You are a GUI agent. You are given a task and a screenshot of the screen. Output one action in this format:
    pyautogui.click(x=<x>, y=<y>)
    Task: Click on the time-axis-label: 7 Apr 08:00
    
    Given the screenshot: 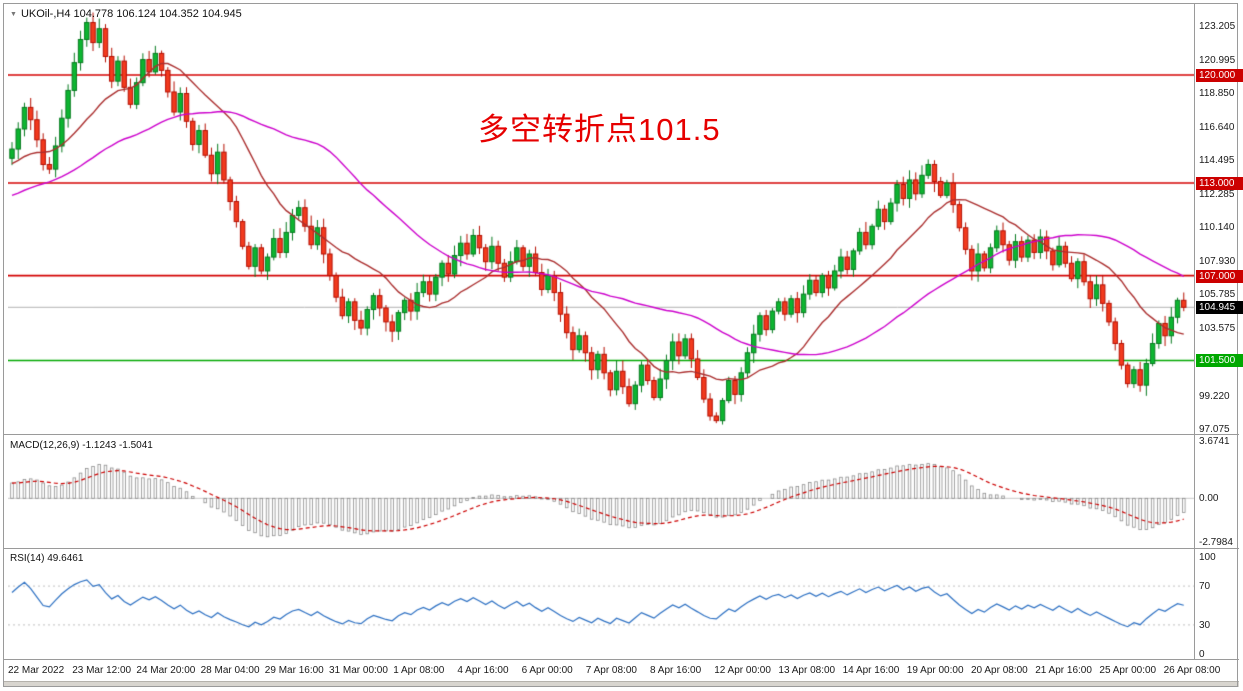 What is the action you would take?
    pyautogui.click(x=611, y=670)
    